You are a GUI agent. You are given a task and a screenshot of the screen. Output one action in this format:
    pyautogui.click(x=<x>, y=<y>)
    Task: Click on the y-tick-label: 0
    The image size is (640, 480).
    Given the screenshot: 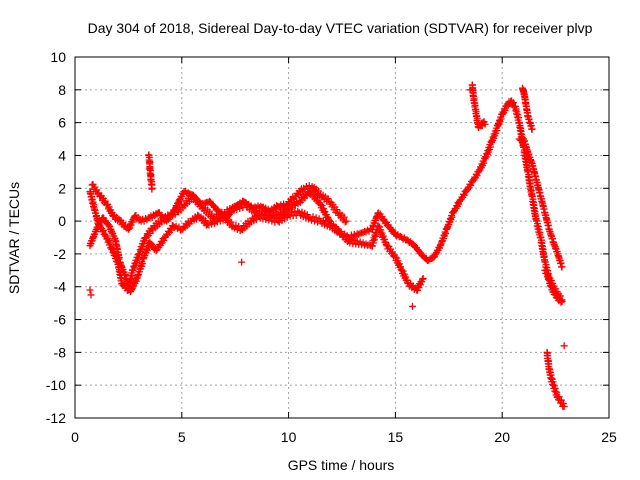 What is the action you would take?
    pyautogui.click(x=62, y=221)
    